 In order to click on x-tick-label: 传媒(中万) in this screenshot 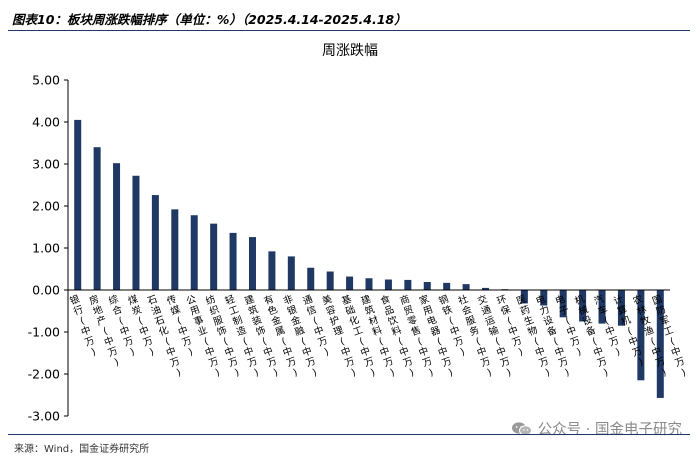, I will do `click(181, 326)`.